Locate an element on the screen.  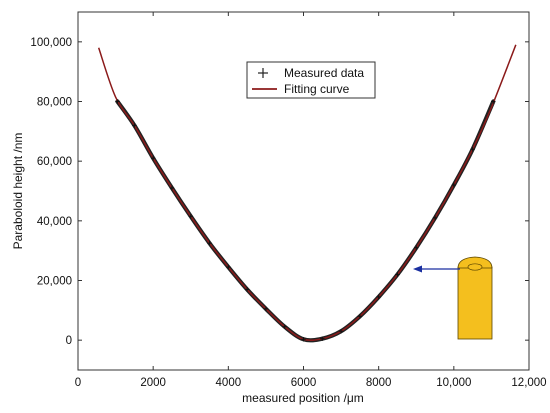
legend: Measured data Fitting curve is located at coordinates (311, 80).